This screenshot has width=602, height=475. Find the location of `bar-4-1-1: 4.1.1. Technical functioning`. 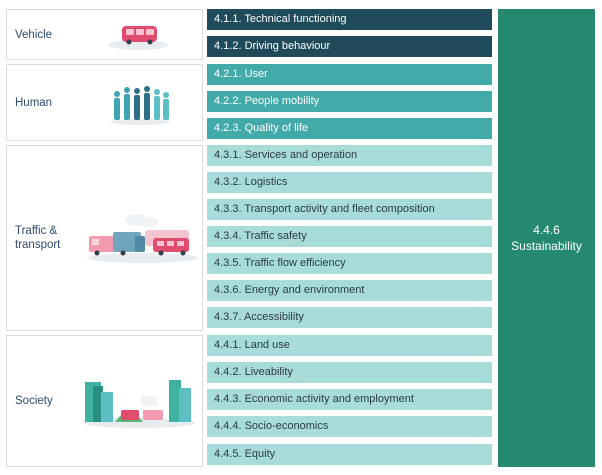

bar-4-1-1: 4.1.1. Technical functioning is located at coordinates (349, 19).